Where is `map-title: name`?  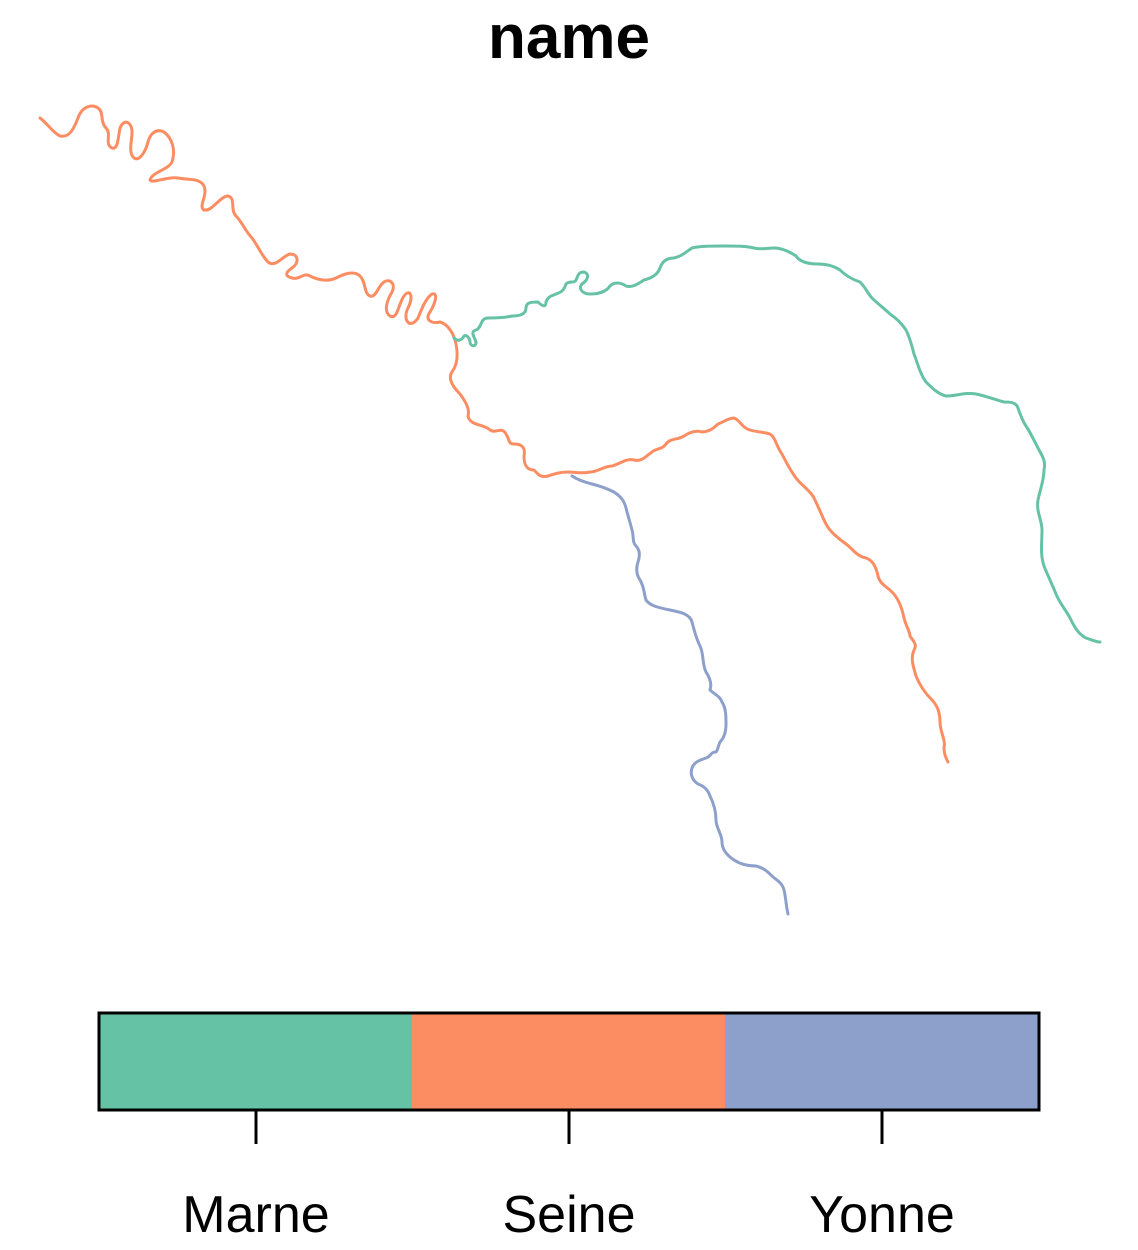
map-title: name is located at coordinates (569, 37).